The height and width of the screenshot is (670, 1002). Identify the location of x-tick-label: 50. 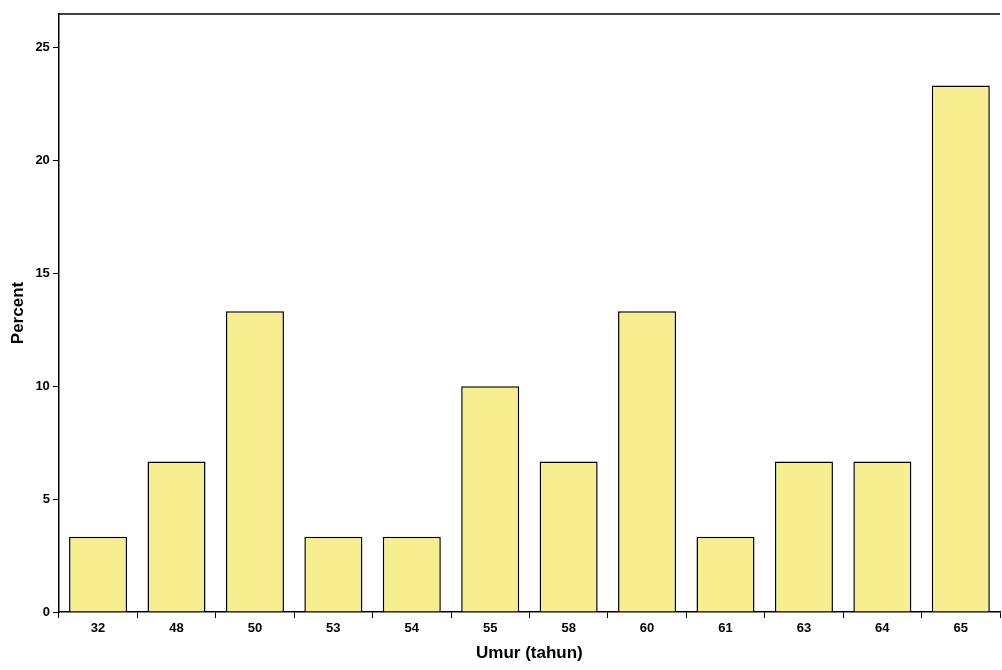
(255, 628).